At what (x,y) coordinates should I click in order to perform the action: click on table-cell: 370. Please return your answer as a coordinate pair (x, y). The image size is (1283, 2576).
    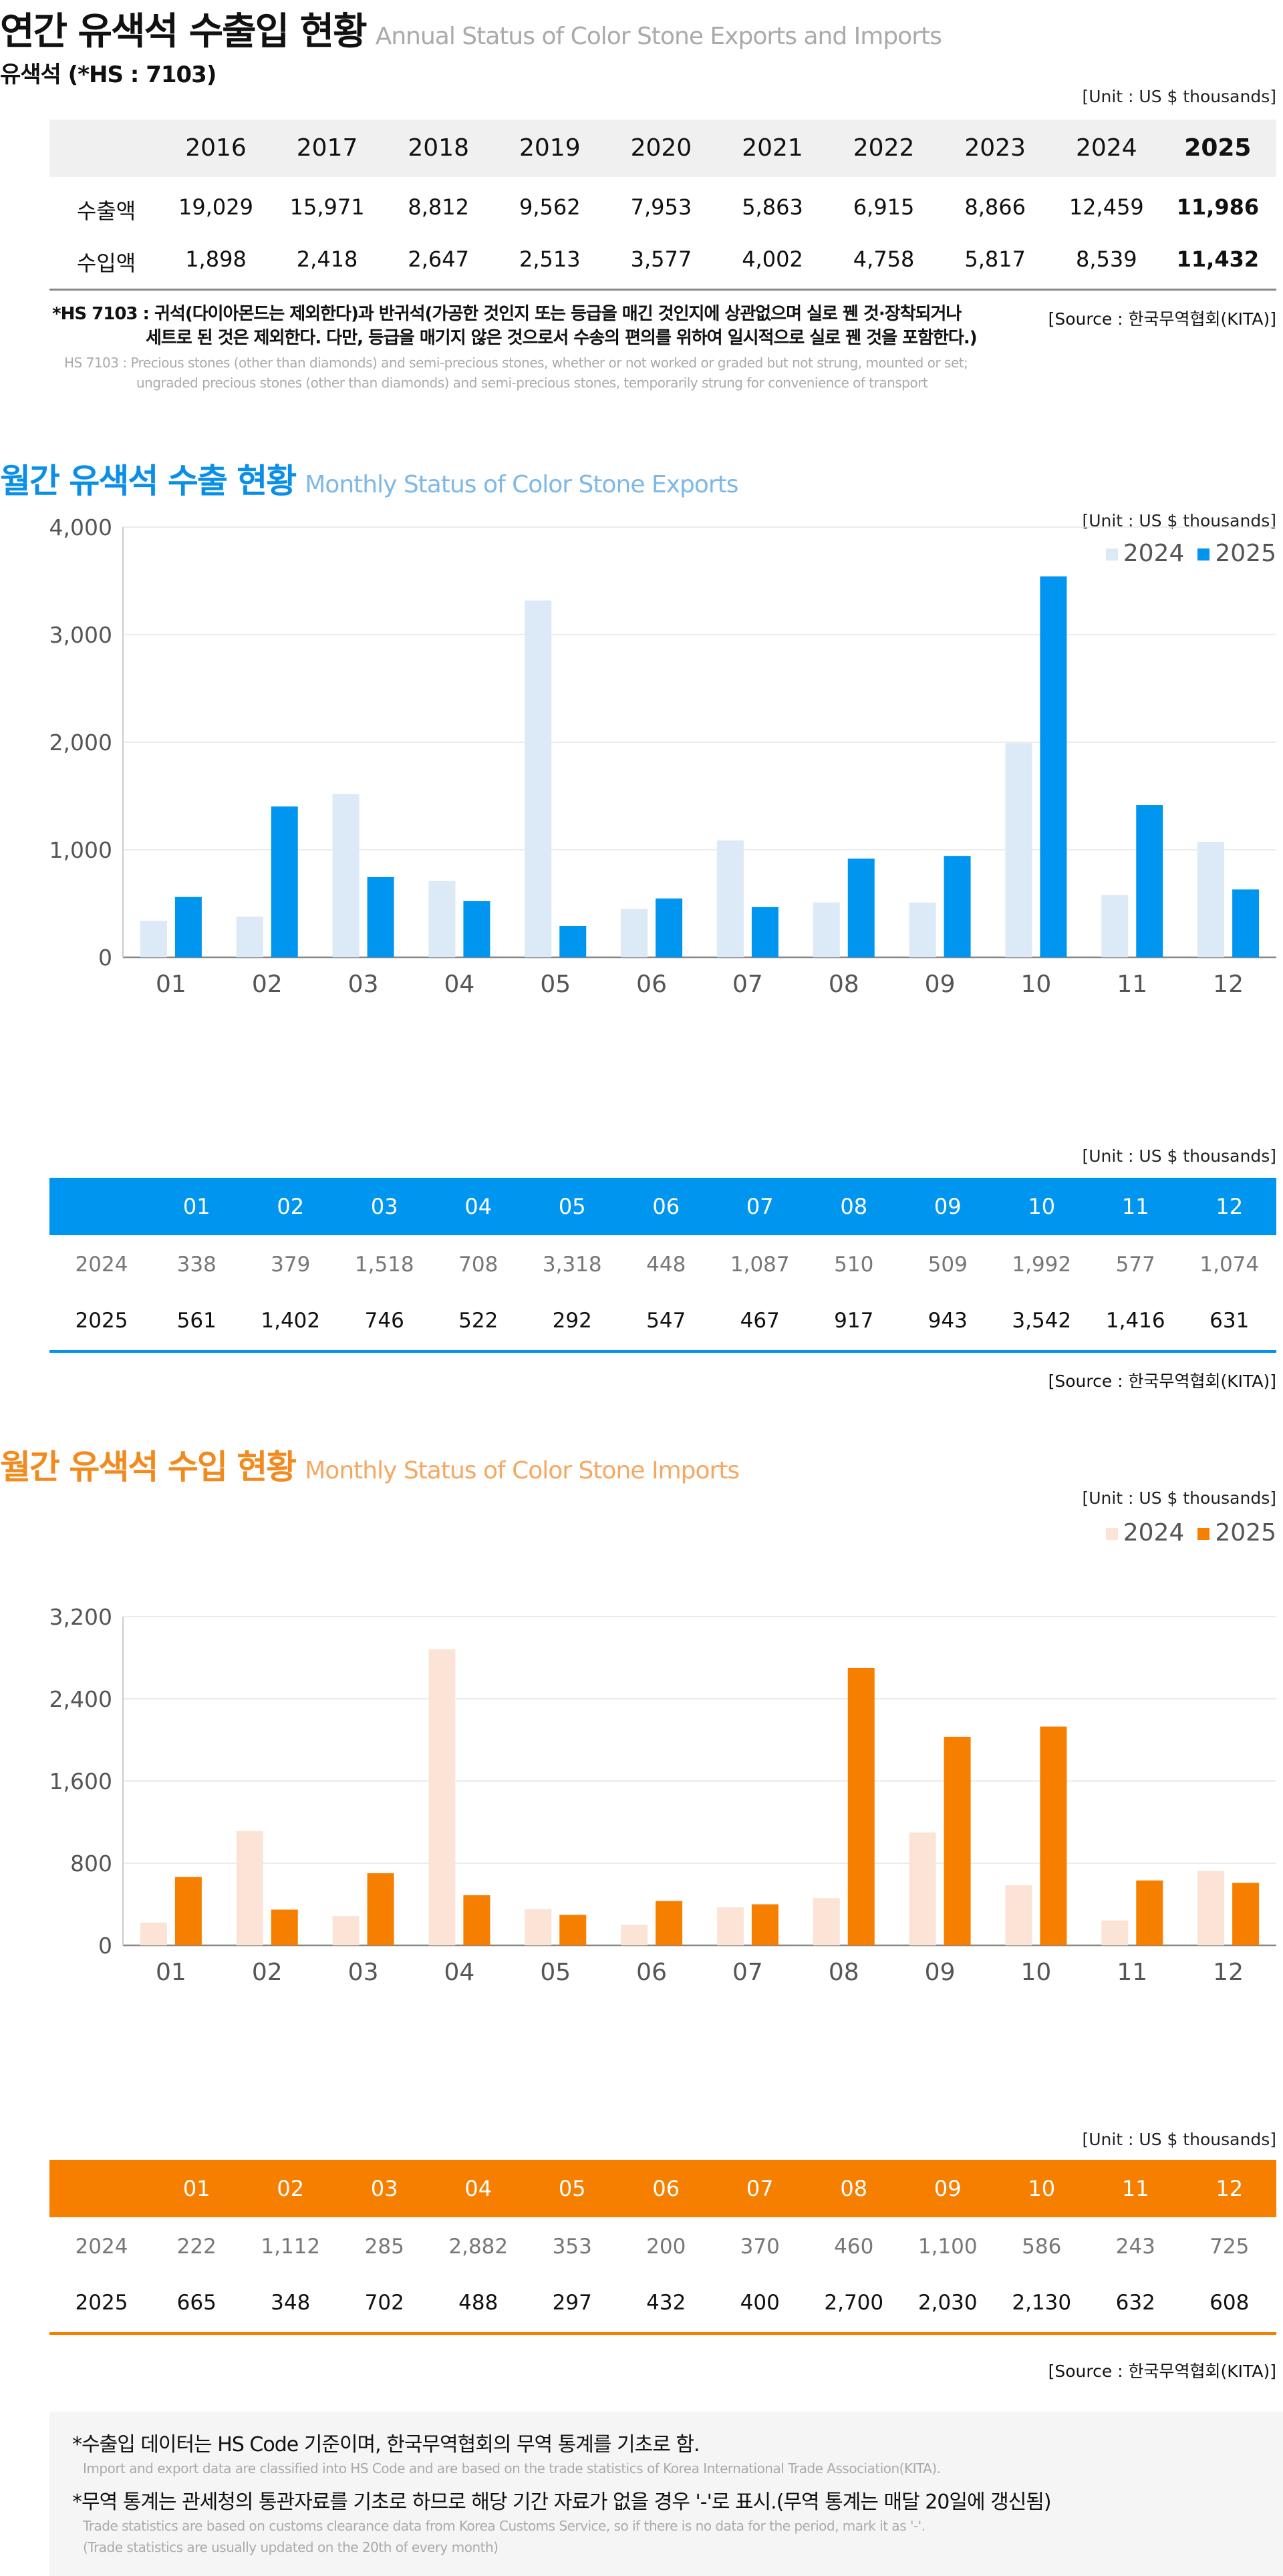
    Looking at the image, I should click on (760, 2247).